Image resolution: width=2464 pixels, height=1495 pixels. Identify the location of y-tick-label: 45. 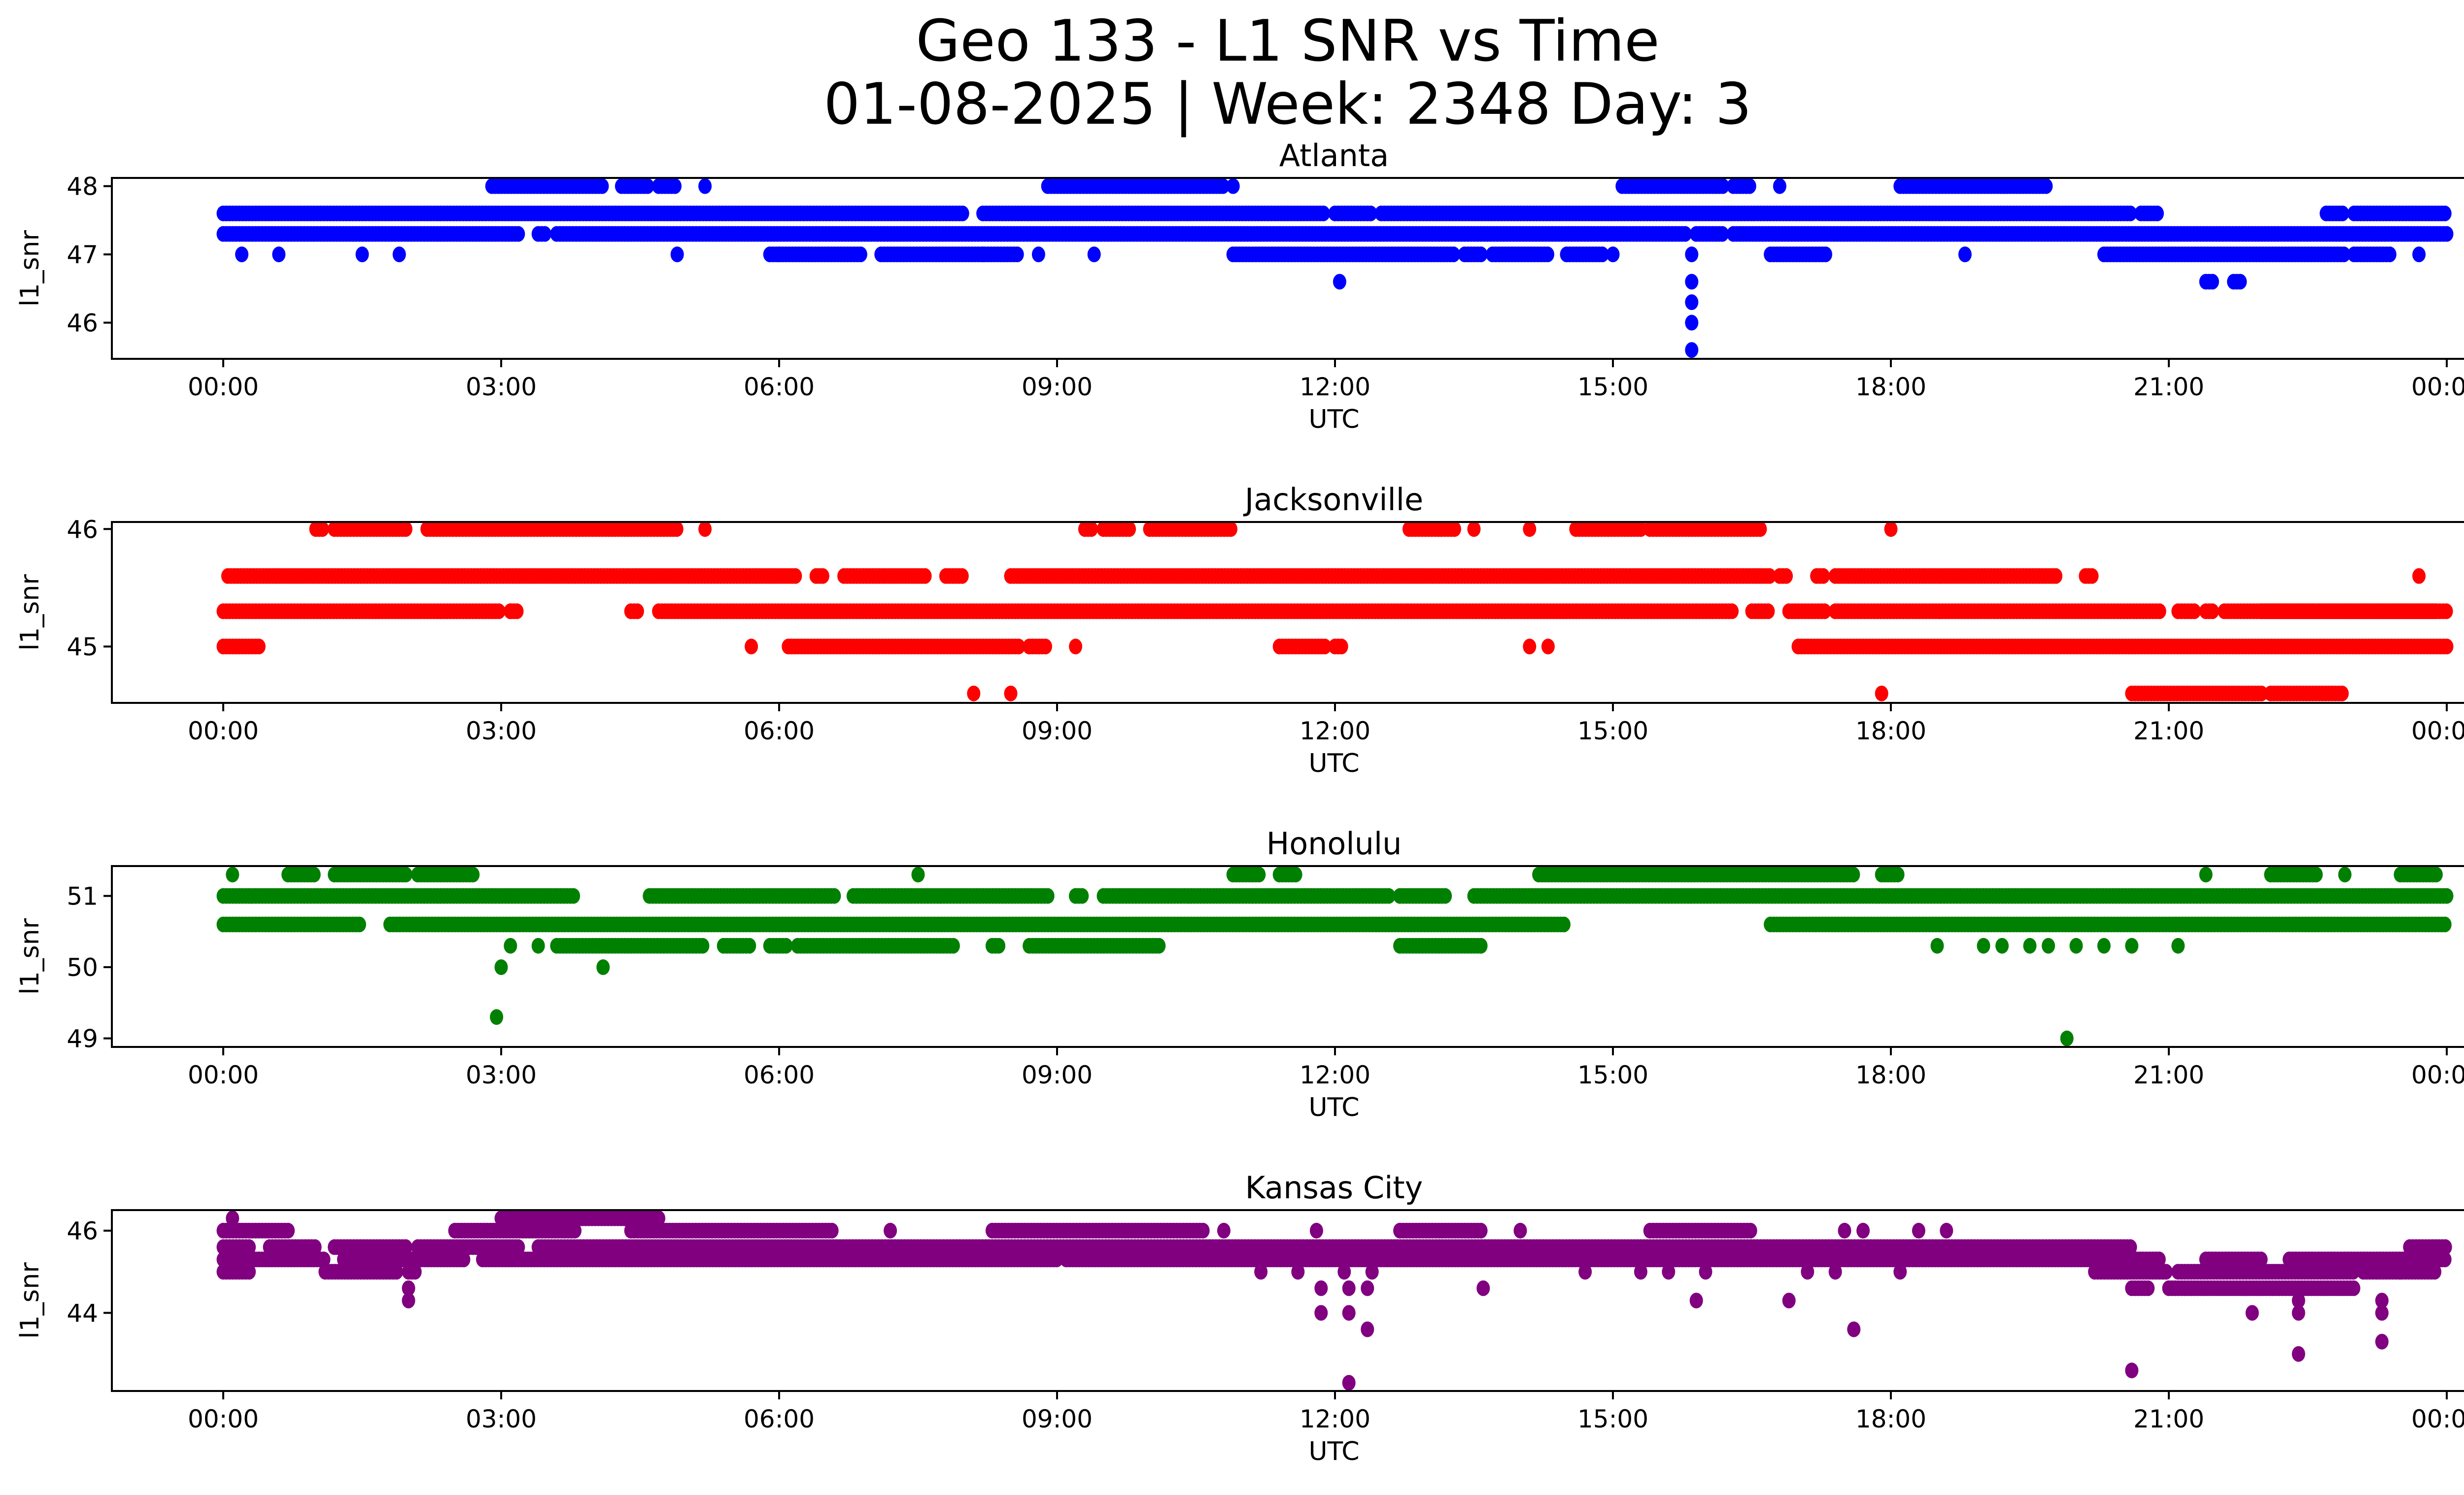
(82, 647).